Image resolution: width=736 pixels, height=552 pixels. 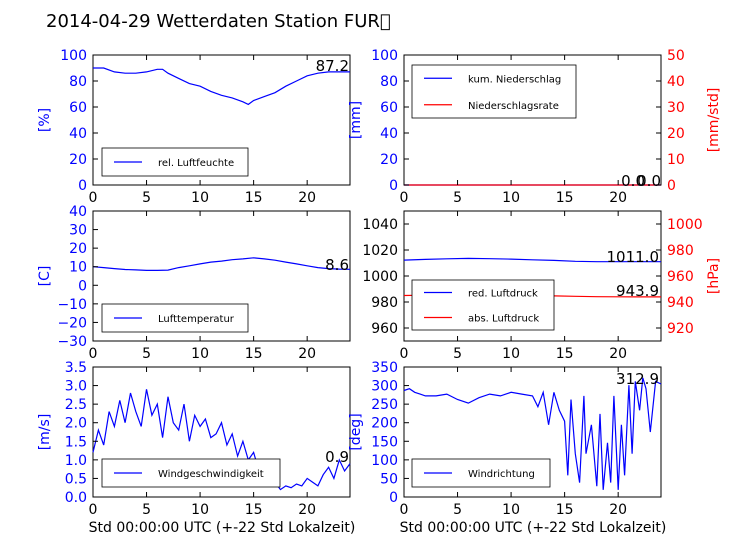 What do you see at coordinates (503, 319) in the screenshot?
I see `legend-entry: abs. Luftdruck` at bounding box center [503, 319].